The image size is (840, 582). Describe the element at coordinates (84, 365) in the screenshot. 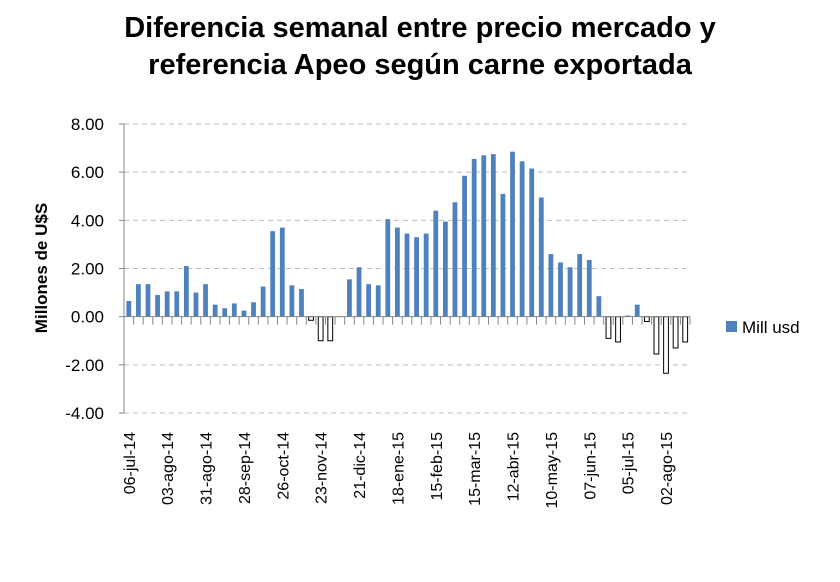

I see `y-tick-label: -2.00` at that location.